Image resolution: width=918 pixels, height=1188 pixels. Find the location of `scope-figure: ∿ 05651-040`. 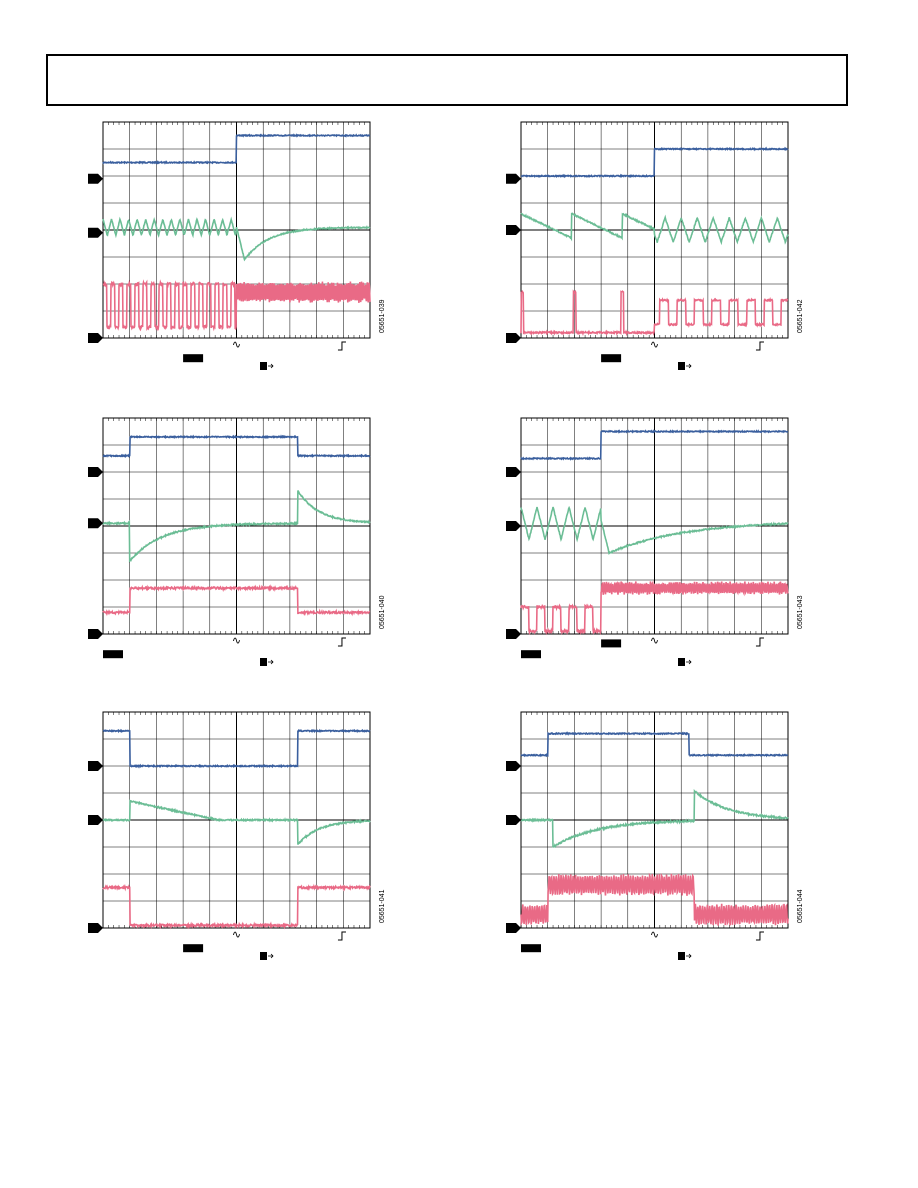

scope-figure: ∿ 05651-040 is located at coordinates (237, 541).